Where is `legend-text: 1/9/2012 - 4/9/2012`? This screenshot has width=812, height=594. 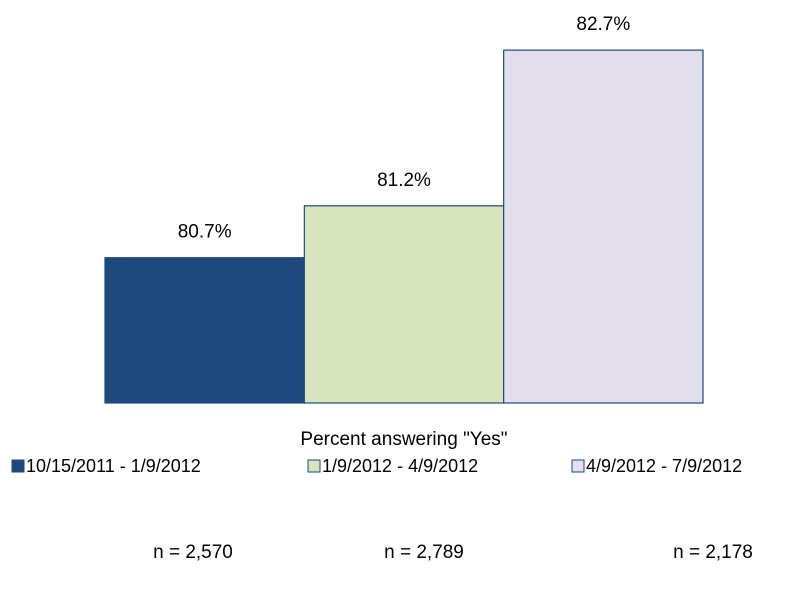
legend-text: 1/9/2012 - 4/9/2012 is located at coordinates (400, 466).